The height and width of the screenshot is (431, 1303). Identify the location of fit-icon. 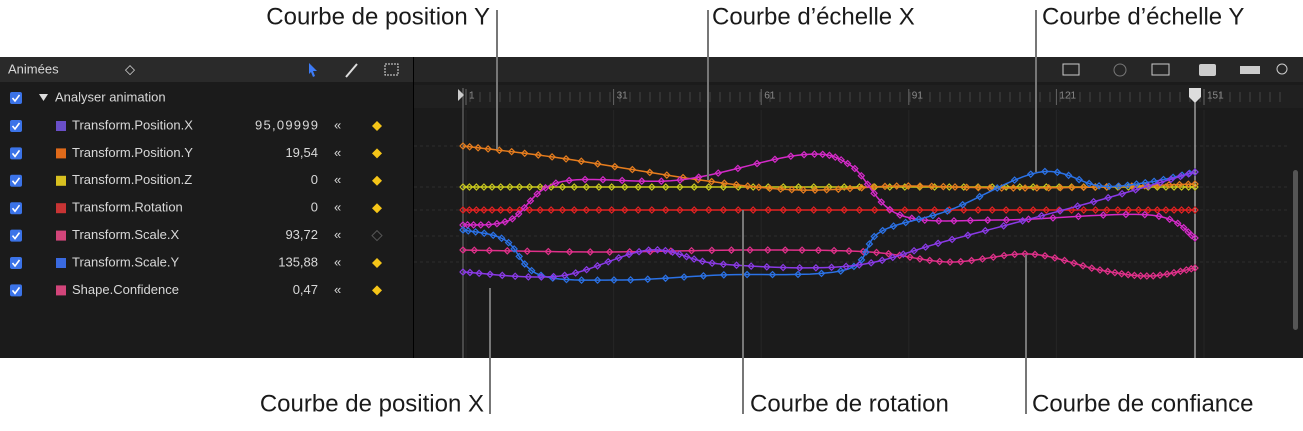
(1160, 69).